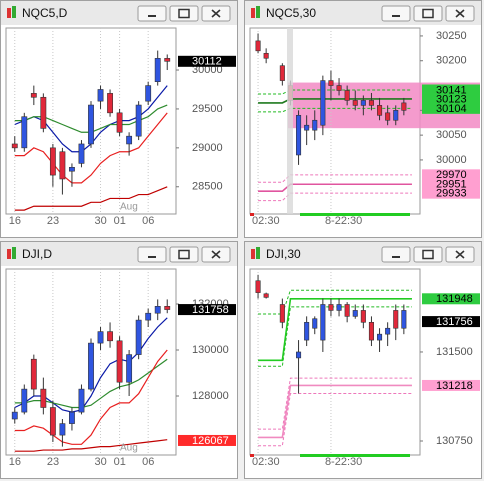 Image resolution: width=484 pixels, height=481 pixels. What do you see at coordinates (454, 322) in the screenshot?
I see `price-label: 131756` at bounding box center [454, 322].